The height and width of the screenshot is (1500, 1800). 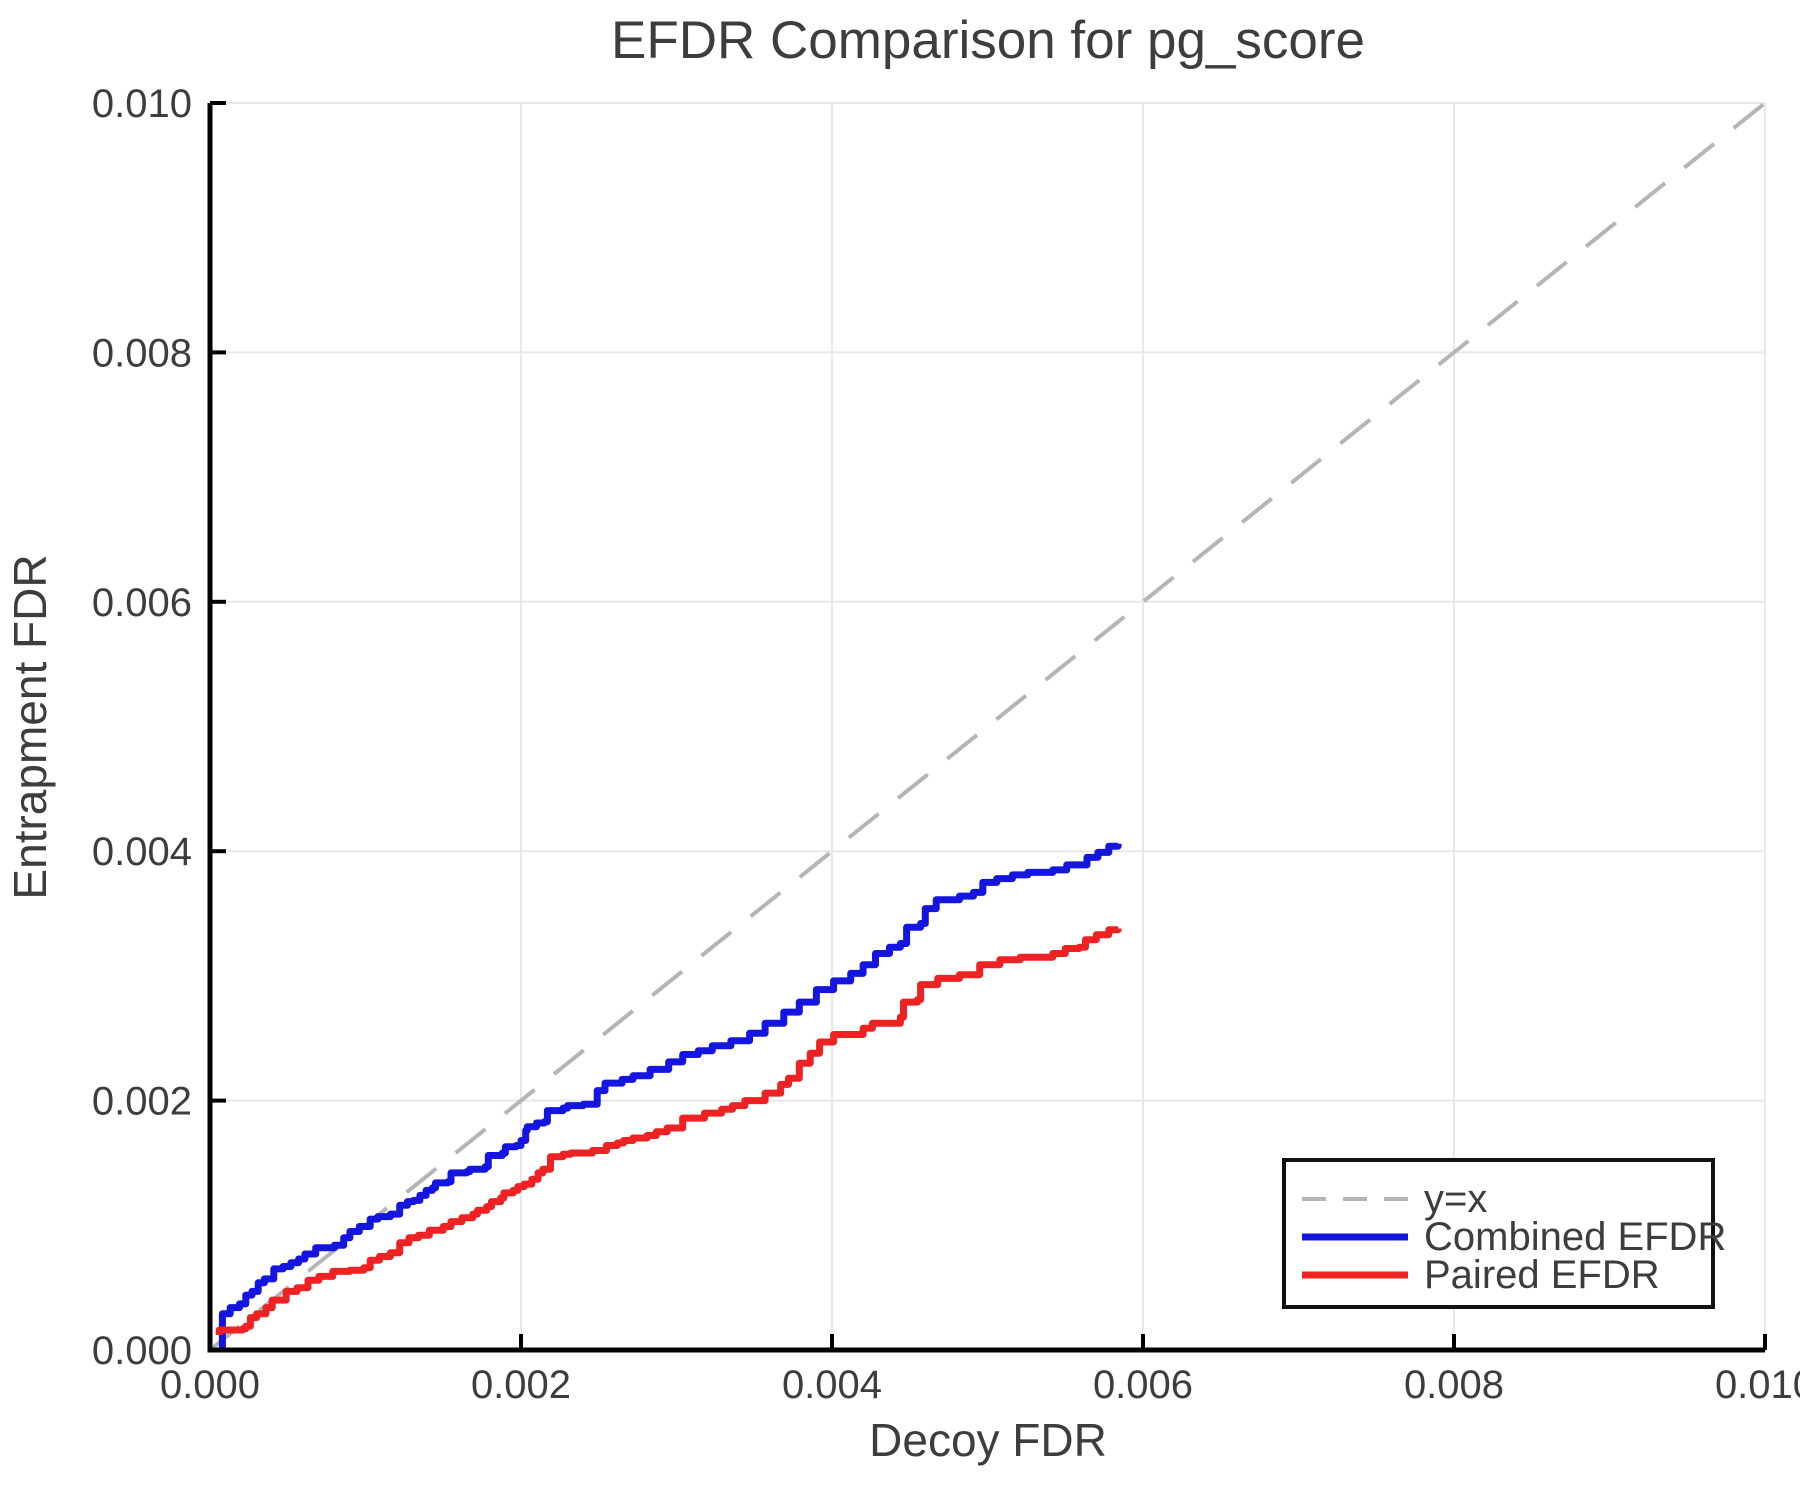 I want to click on y-axis-label: Entrapment FDR, so click(x=30, y=726).